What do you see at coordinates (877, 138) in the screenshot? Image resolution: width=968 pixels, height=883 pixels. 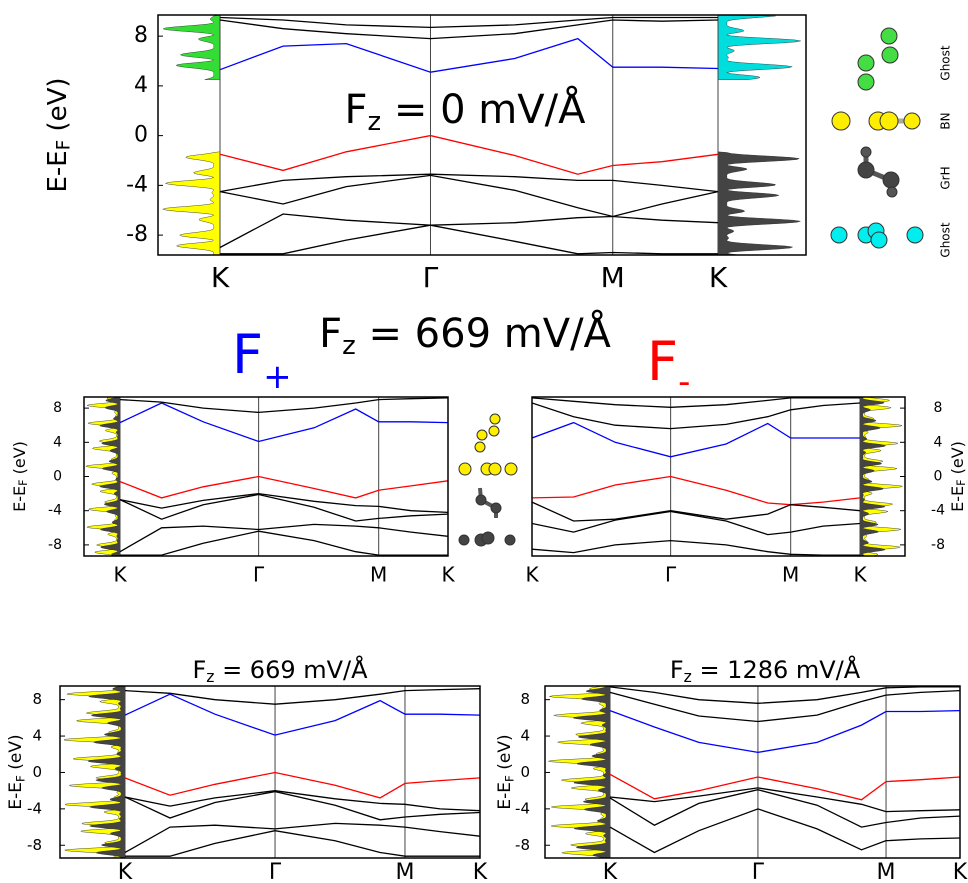 I see `atom-legend` at bounding box center [877, 138].